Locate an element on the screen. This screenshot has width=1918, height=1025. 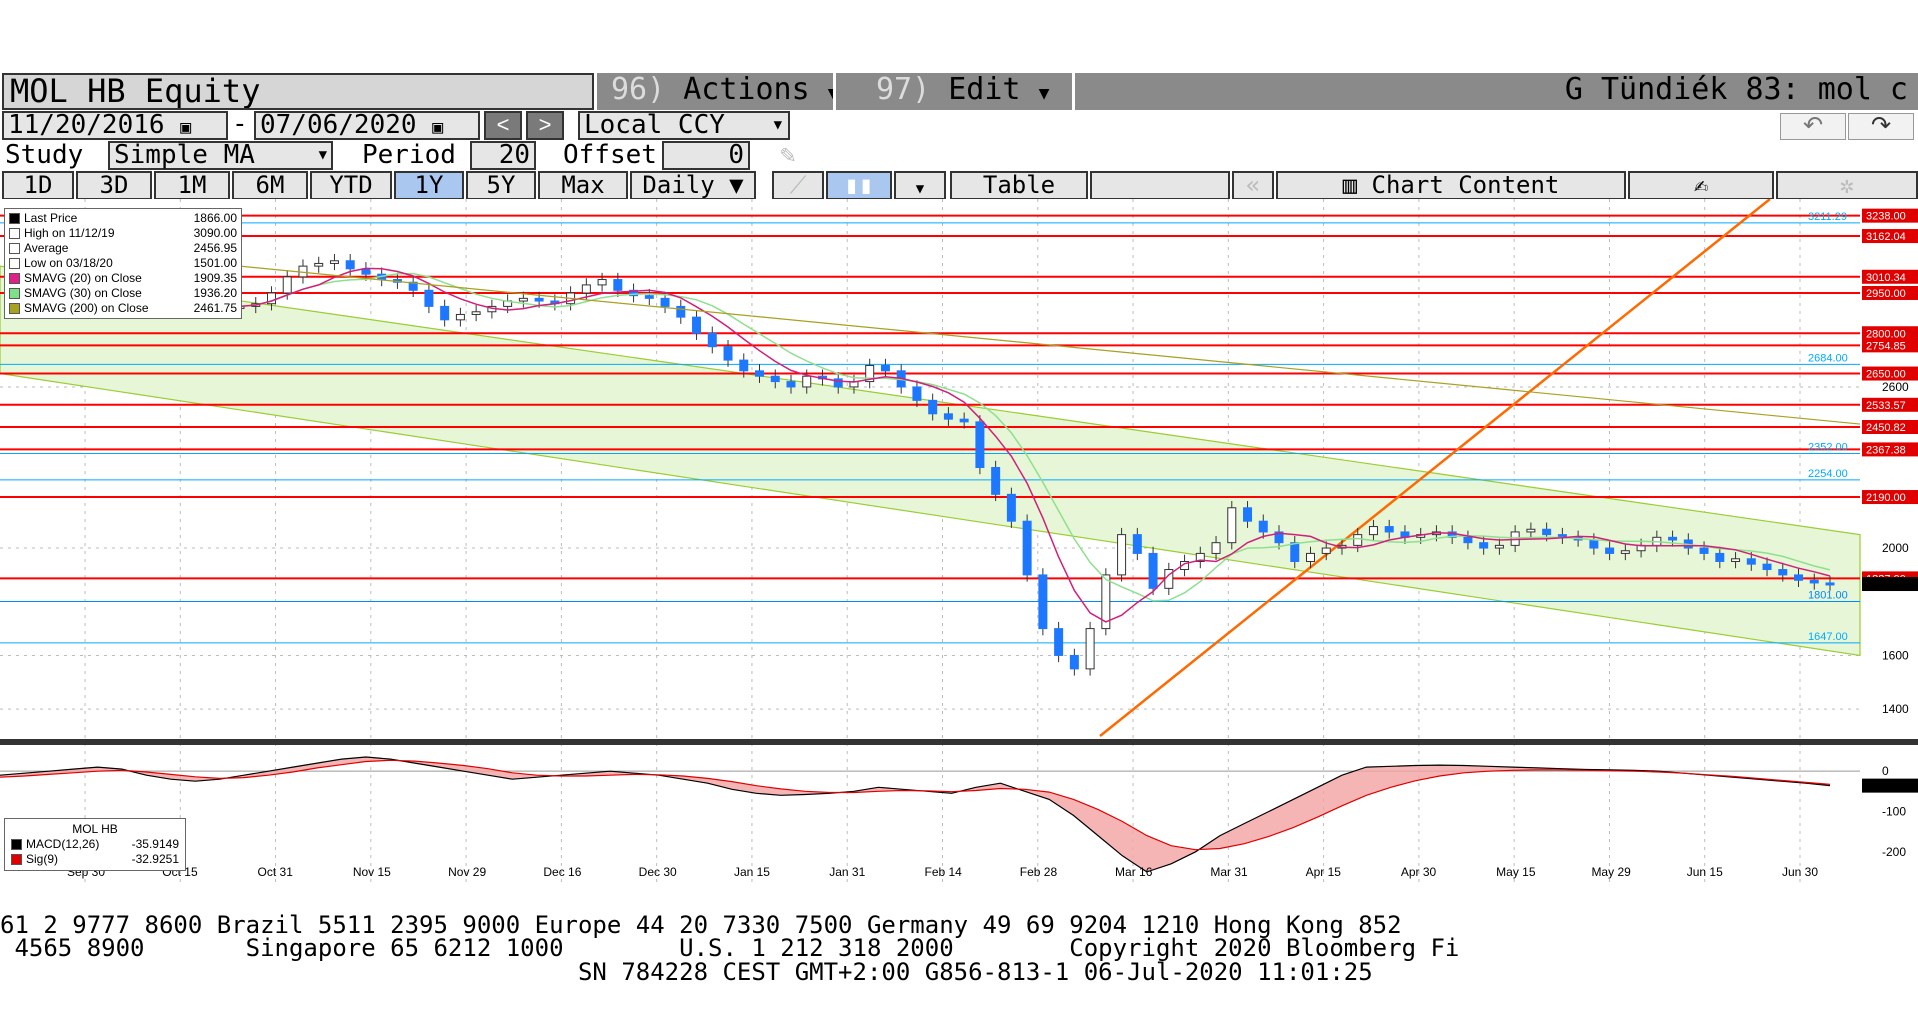
study-select: Simple MA ▼ is located at coordinates (220, 155).